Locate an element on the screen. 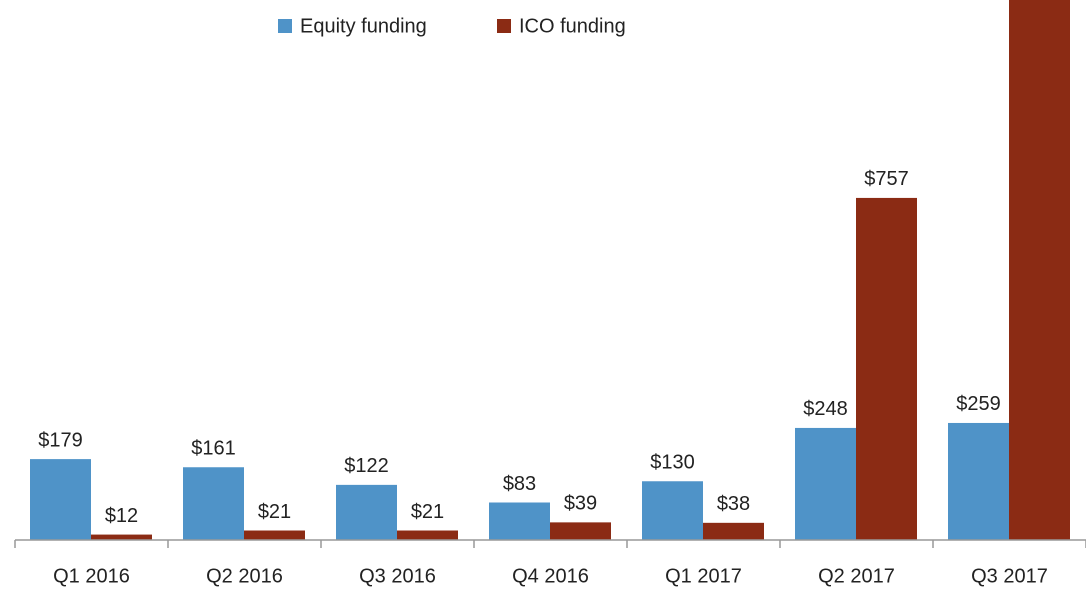 The image size is (1086, 589). data-label: $130 is located at coordinates (672, 463).